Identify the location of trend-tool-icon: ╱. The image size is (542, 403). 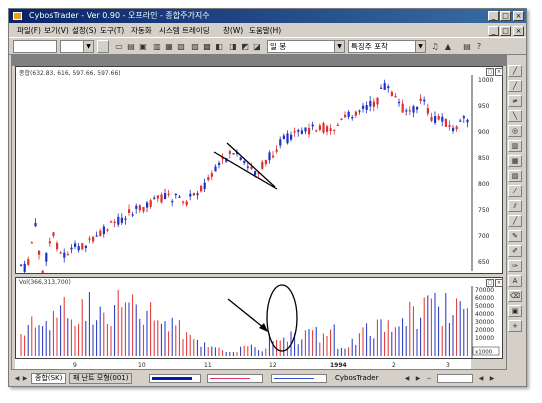
(515, 86).